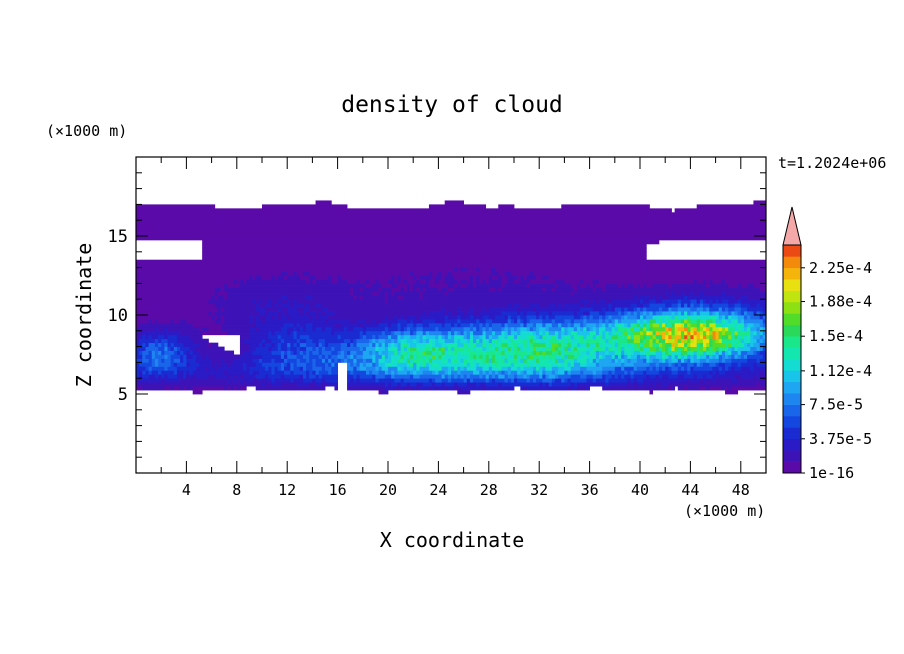 The height and width of the screenshot is (654, 904). Describe the element at coordinates (792, 422) in the screenshot. I see `colorbar-swatch` at that location.